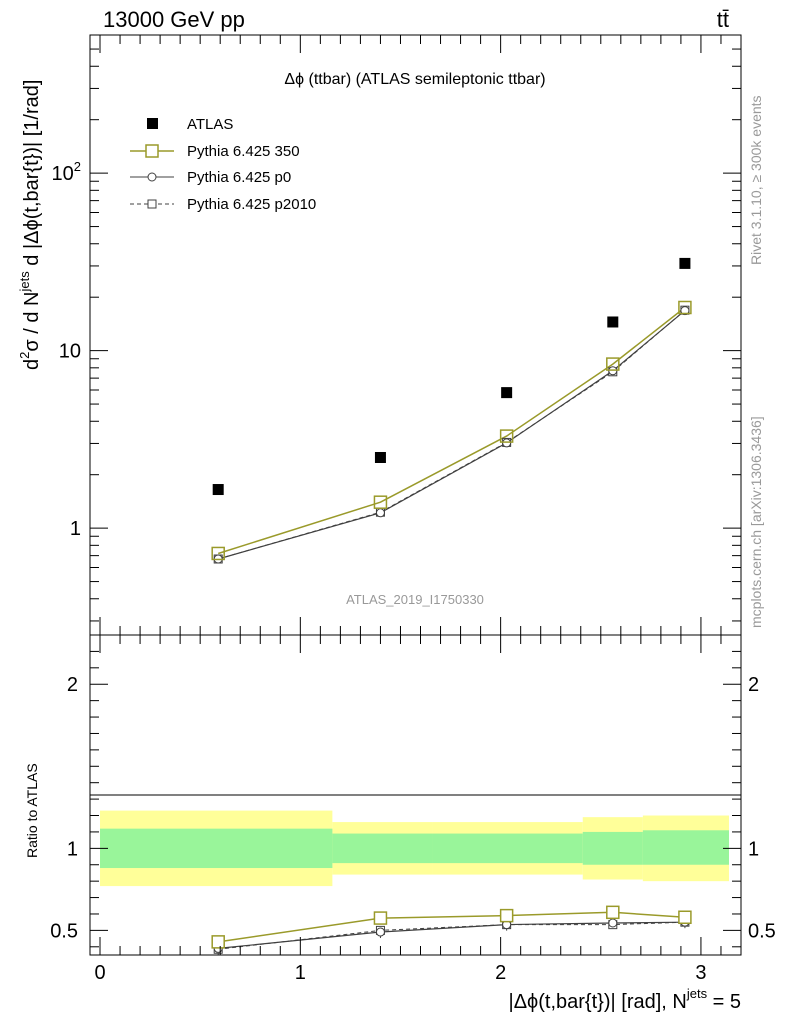 This screenshot has width=786, height=1024. I want to click on energy-label: 13000 GeV pp, so click(174, 19).